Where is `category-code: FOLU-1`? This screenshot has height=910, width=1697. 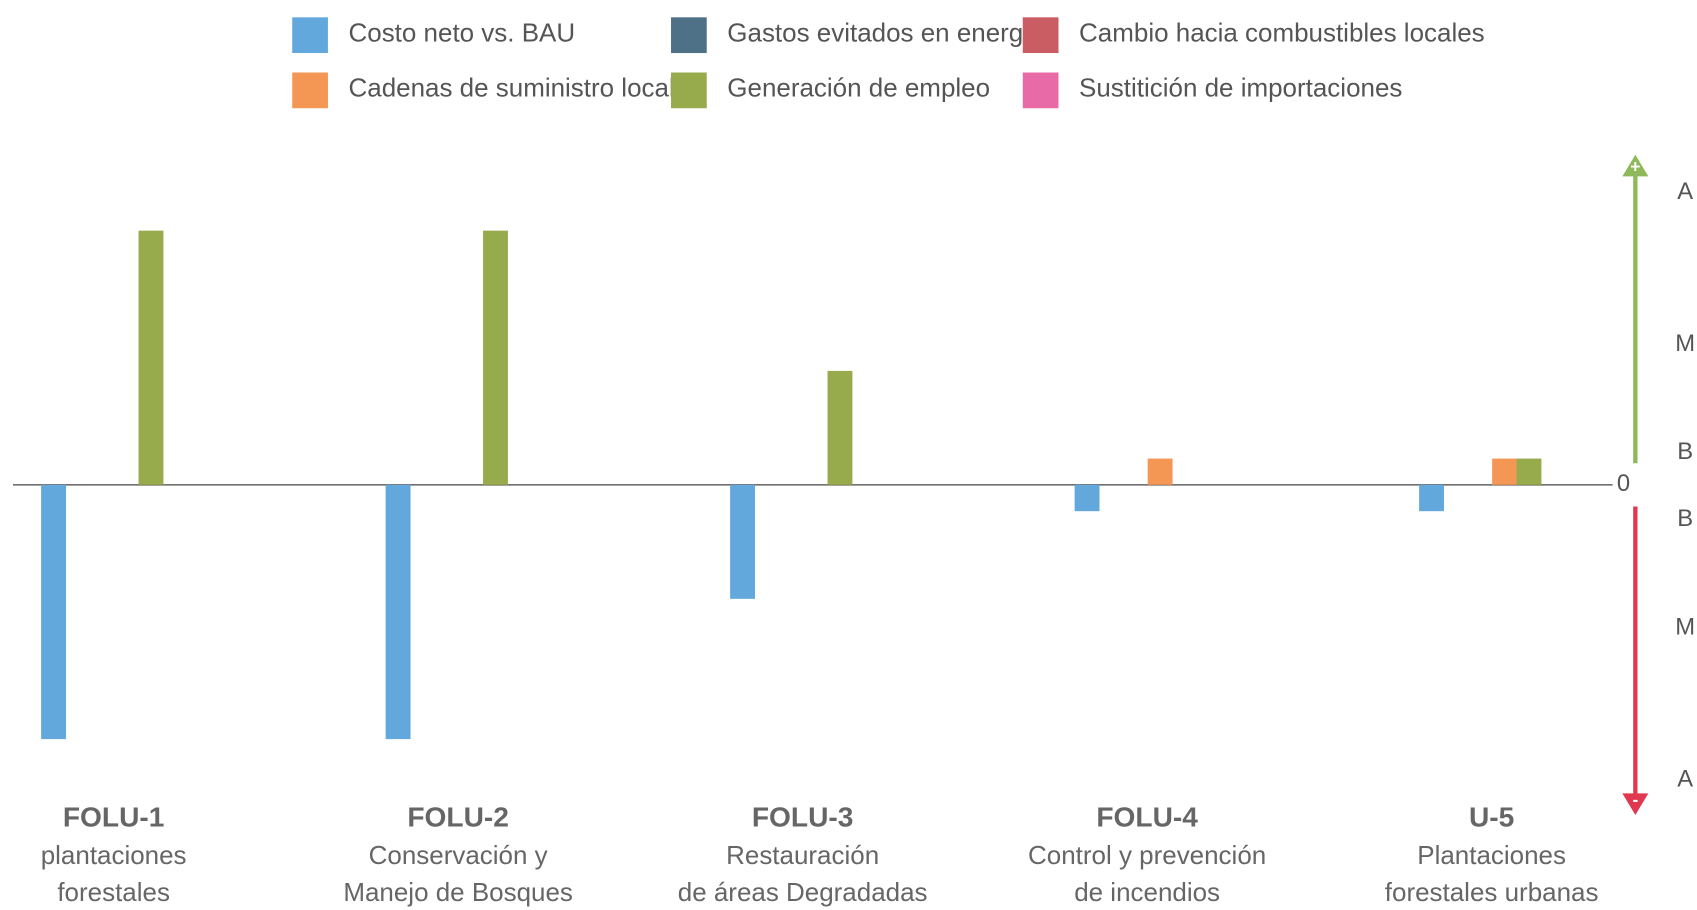
category-code: FOLU-1 is located at coordinates (114, 817).